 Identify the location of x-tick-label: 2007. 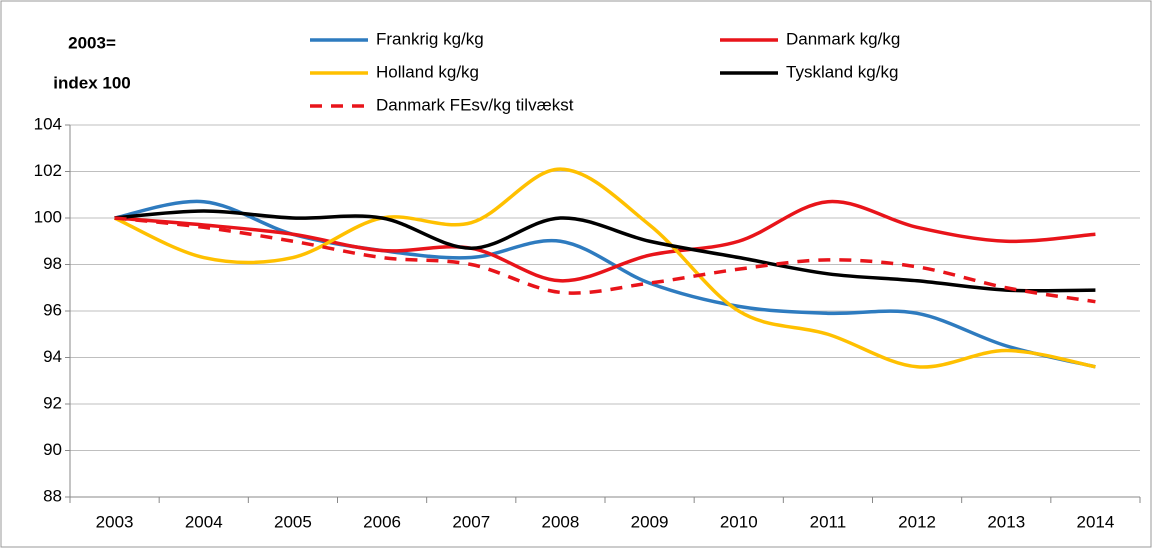
(471, 521).